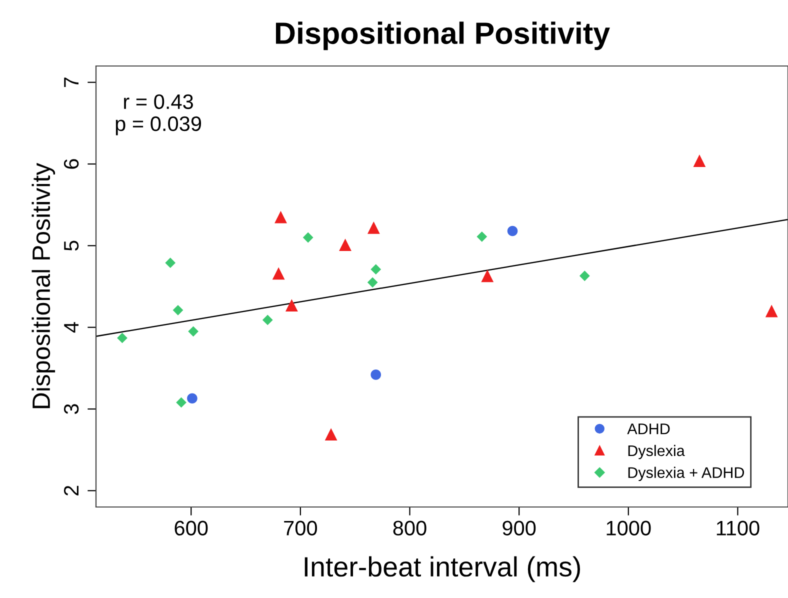 This screenshot has height=598, width=788. I want to click on x-tick-label: 700, so click(300, 528).